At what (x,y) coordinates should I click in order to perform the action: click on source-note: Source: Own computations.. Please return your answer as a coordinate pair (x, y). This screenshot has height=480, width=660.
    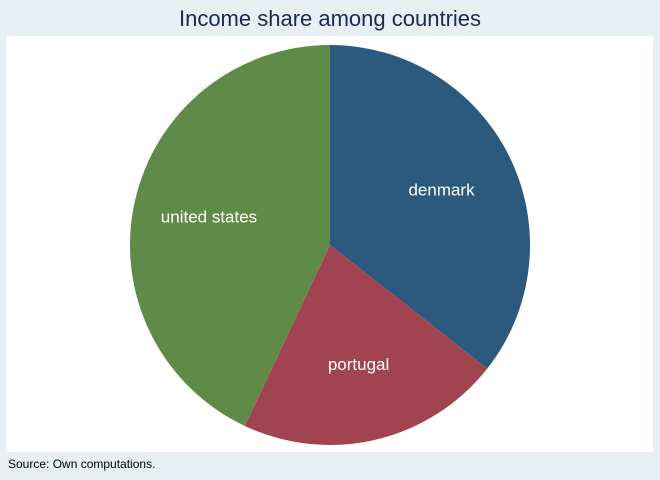
    Looking at the image, I should click on (82, 464).